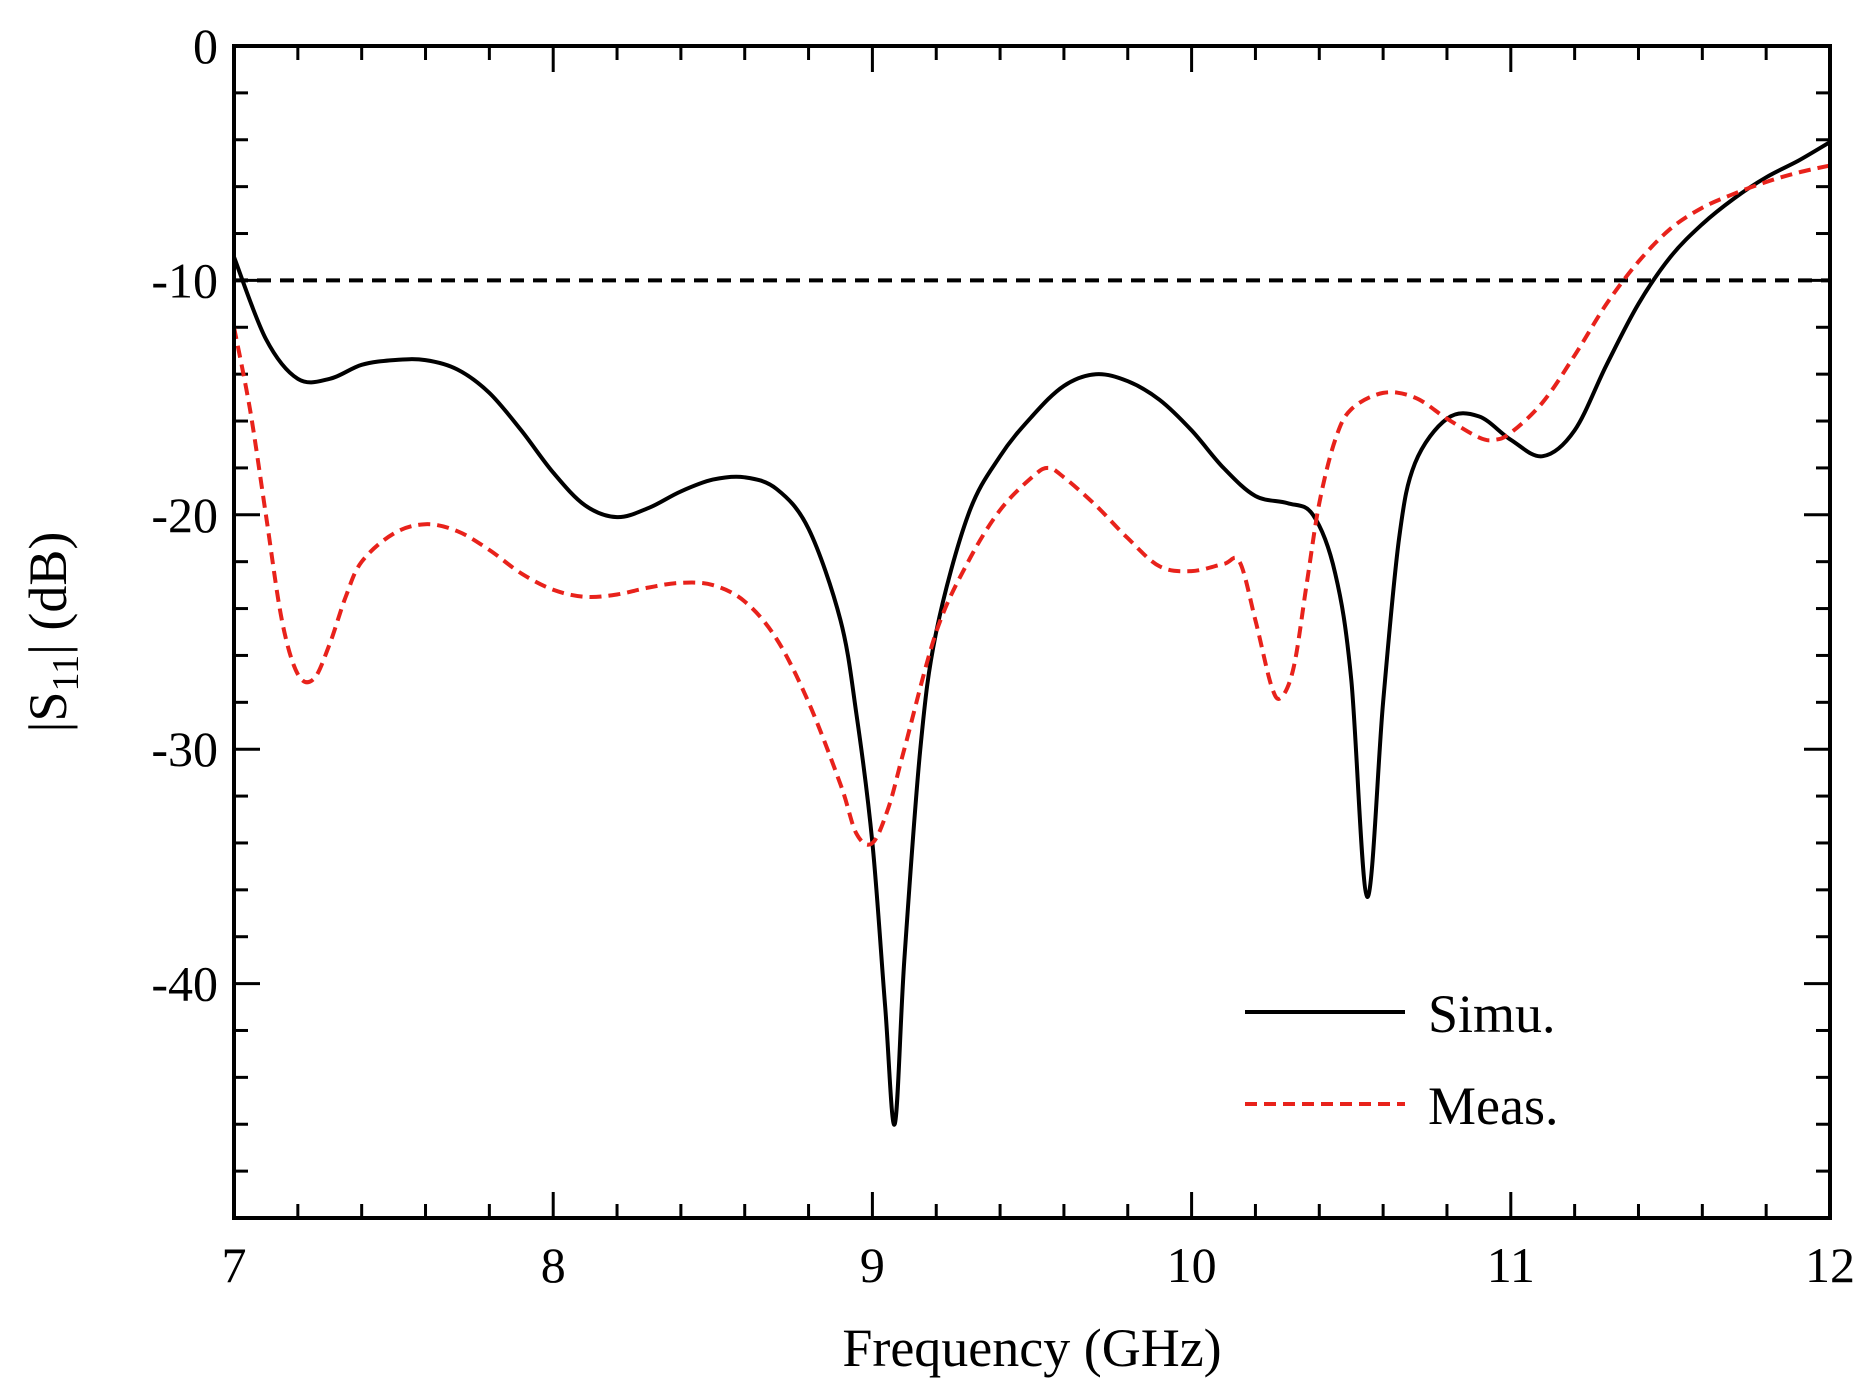 The width and height of the screenshot is (1872, 1396). What do you see at coordinates (553, 1265) in the screenshot?
I see `x-tick-label: 8` at bounding box center [553, 1265].